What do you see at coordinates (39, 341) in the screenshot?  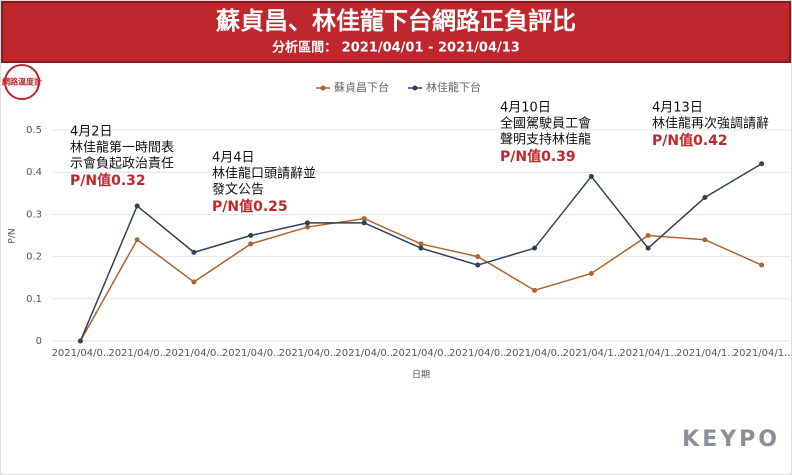 I see `y-tick-label: 0` at bounding box center [39, 341].